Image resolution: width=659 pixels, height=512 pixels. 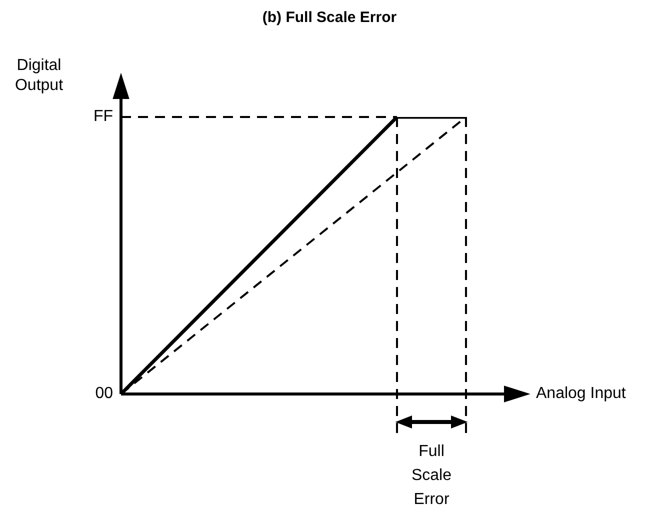 What do you see at coordinates (103, 394) in the screenshot?
I see `text: 00` at bounding box center [103, 394].